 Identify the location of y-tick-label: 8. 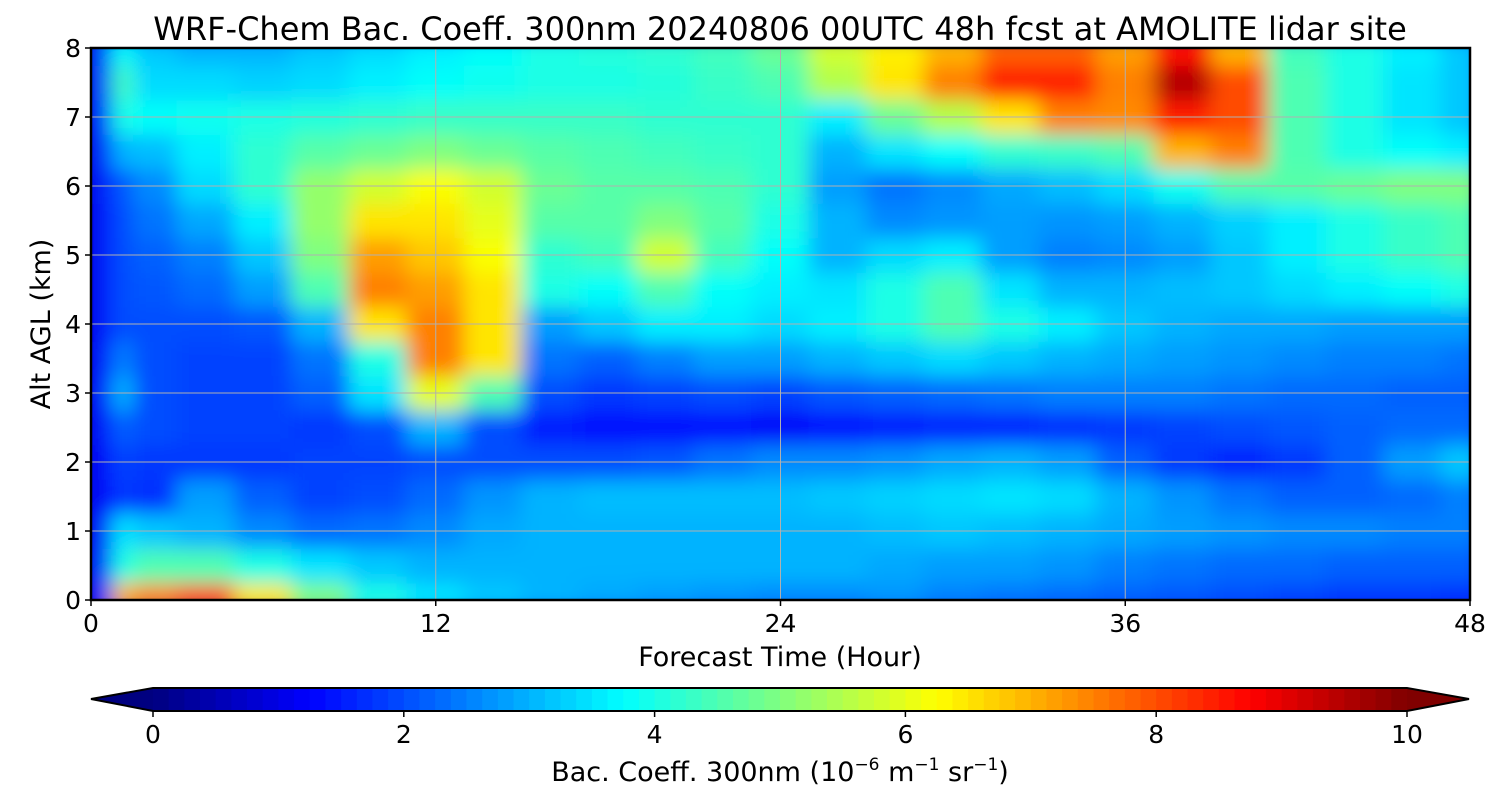
(73, 48).